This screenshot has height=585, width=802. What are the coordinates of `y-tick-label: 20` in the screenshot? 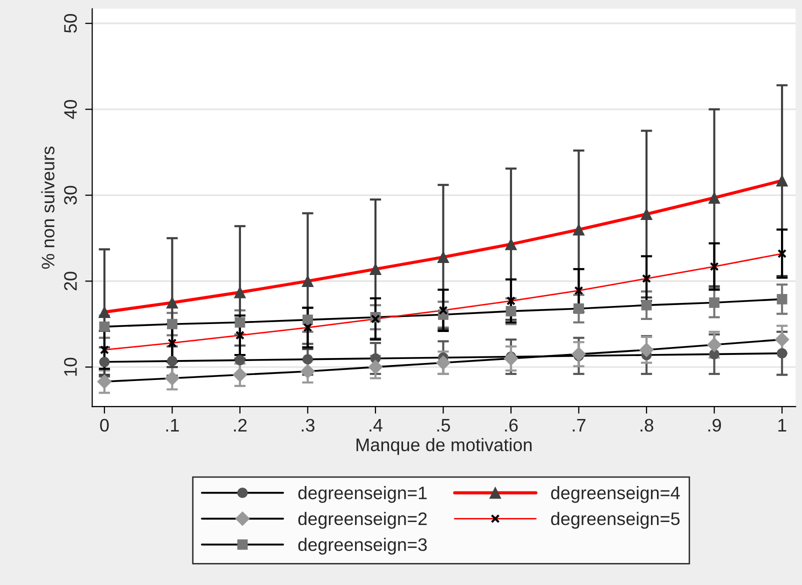 It's located at (70, 281).